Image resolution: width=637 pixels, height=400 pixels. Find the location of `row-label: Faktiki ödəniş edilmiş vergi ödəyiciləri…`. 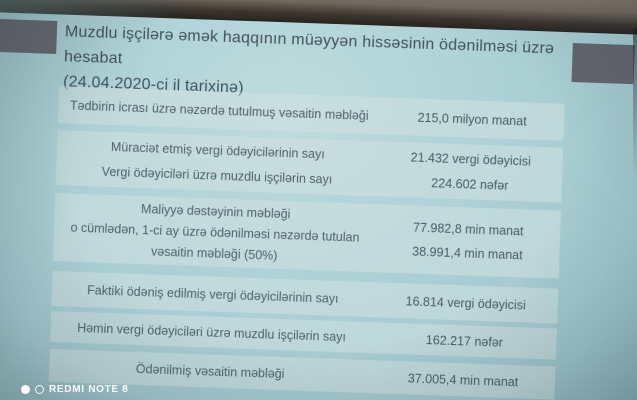

row-label: Faktiki ödəniş edilmiş vergi ödəyiciləri… is located at coordinates (212, 294).